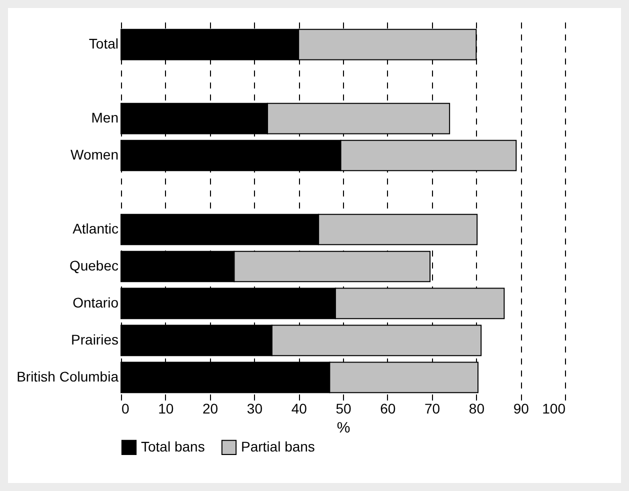 This screenshot has width=629, height=491. What do you see at coordinates (173, 446) in the screenshot?
I see `legend-label: Total bans` at bounding box center [173, 446].